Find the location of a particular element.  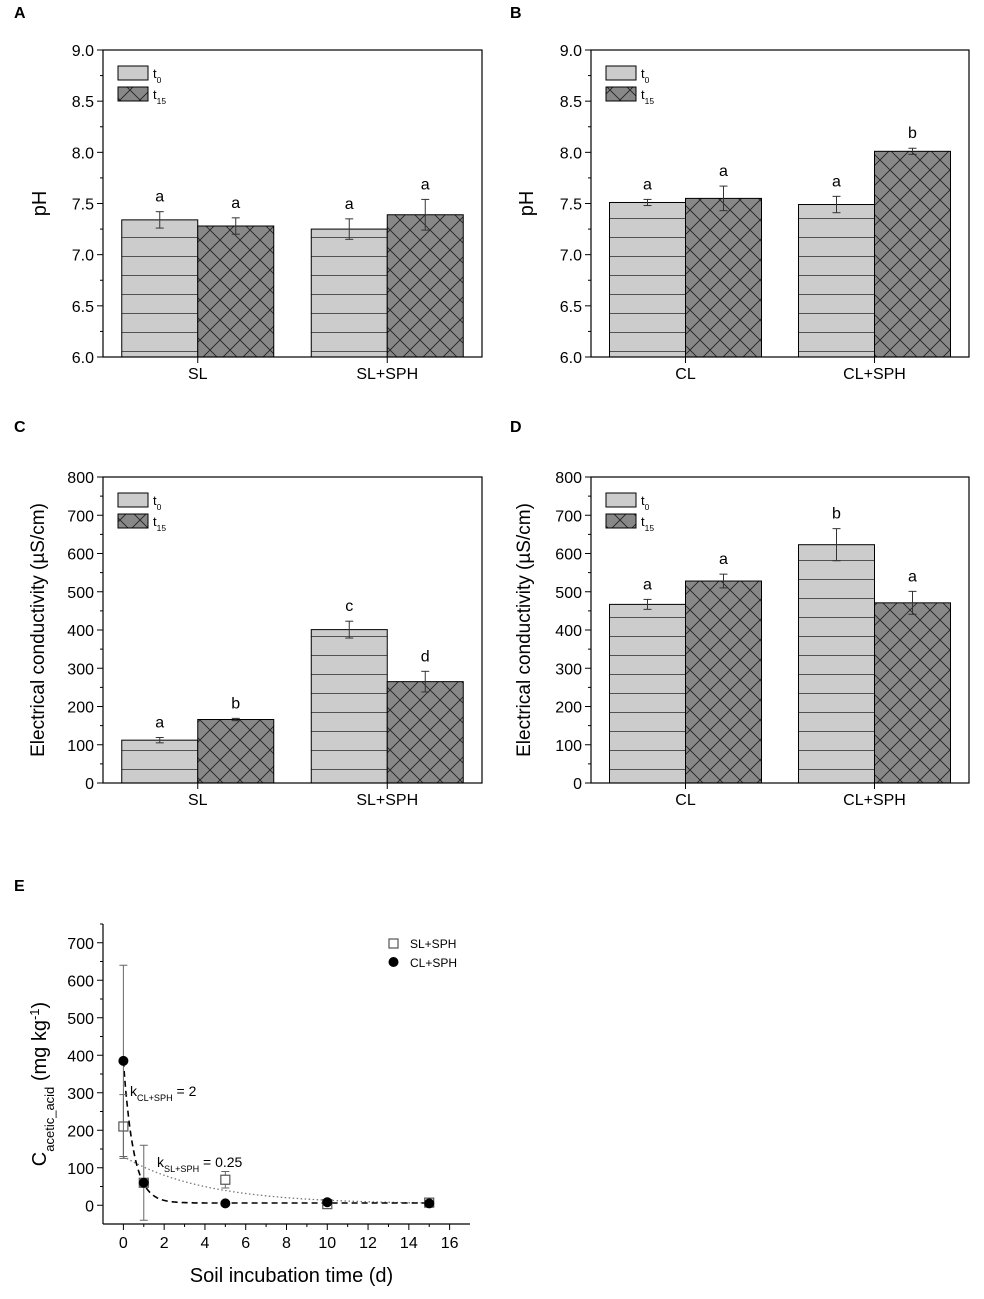

legend-marker-cl-sph is located at coordinates (393, 962).